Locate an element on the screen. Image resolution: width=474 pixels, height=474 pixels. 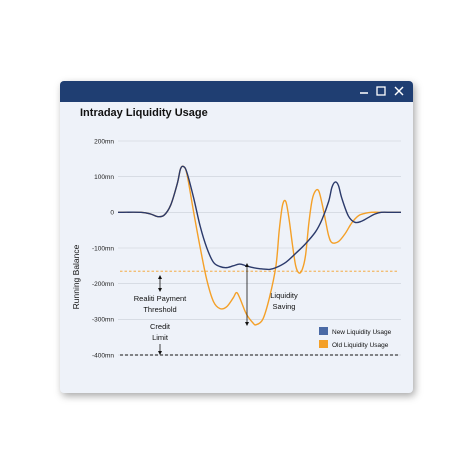
legend-item-new: New Liquidity Usage is located at coordinates (355, 331).